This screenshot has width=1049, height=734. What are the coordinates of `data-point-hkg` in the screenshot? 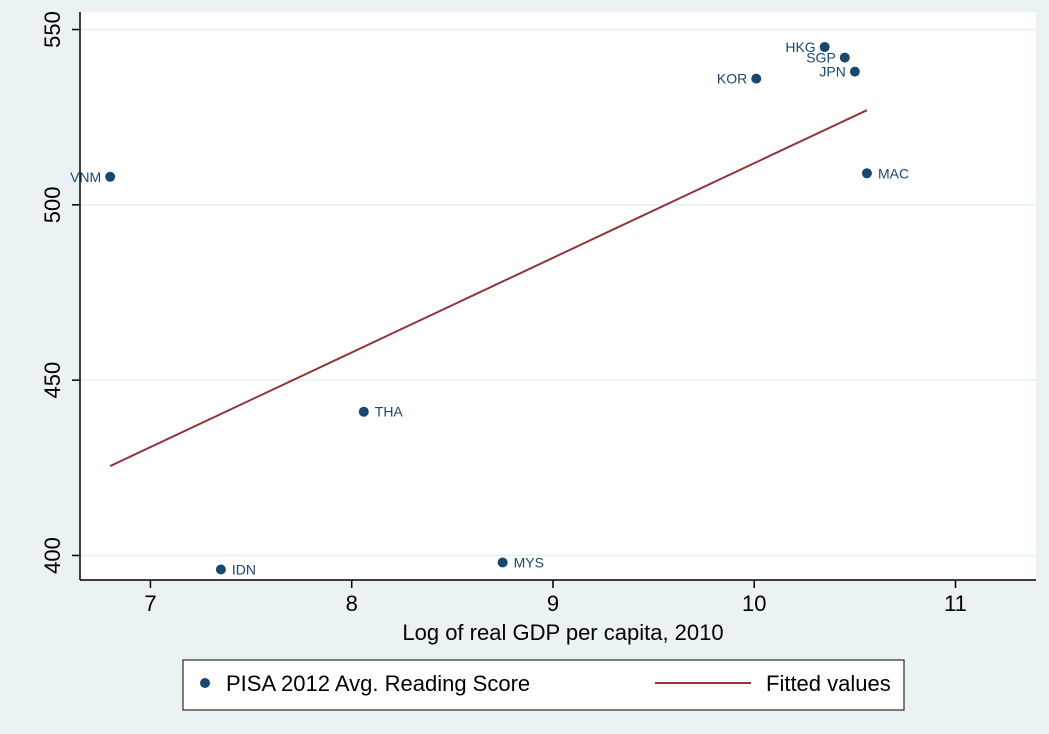 It's located at (824, 47).